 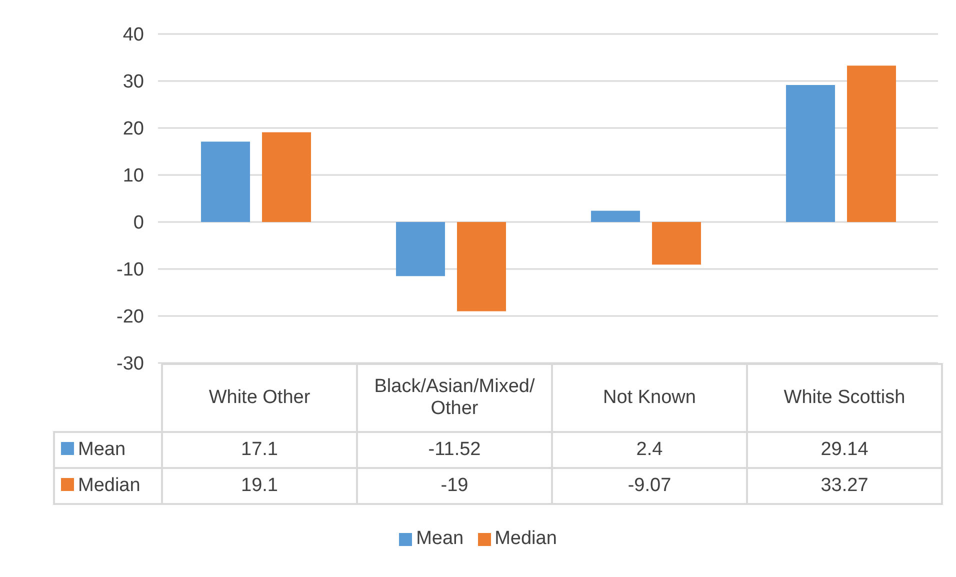 What do you see at coordinates (844, 486) in the screenshot?
I see `data-label: 33.27` at bounding box center [844, 486].